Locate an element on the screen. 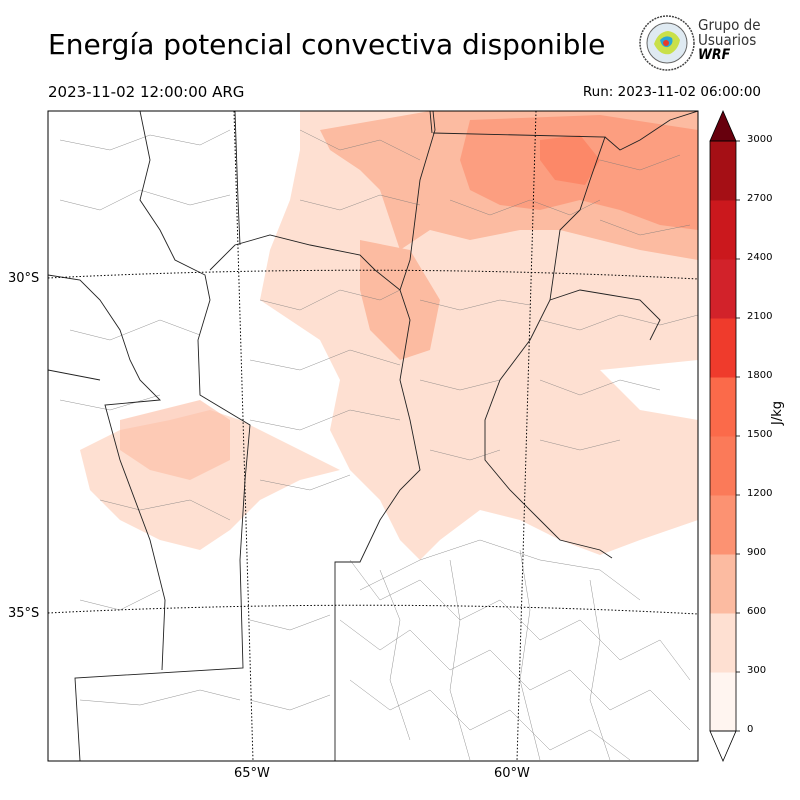  lat-label-30s: 30°S is located at coordinates (24, 278).